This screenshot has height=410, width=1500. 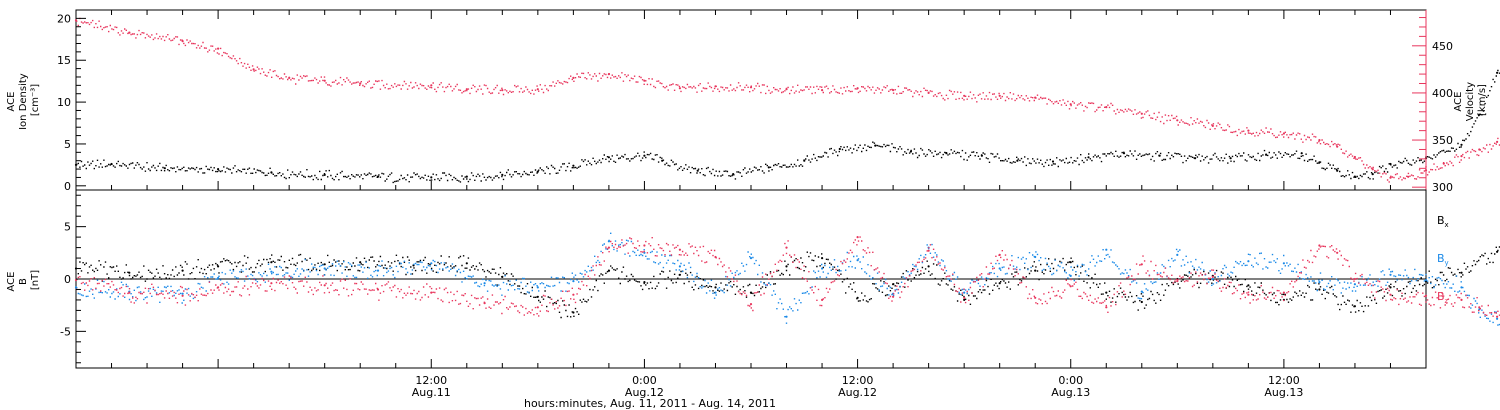 I want to click on velocity-tick-label: 400, so click(x=1442, y=93).